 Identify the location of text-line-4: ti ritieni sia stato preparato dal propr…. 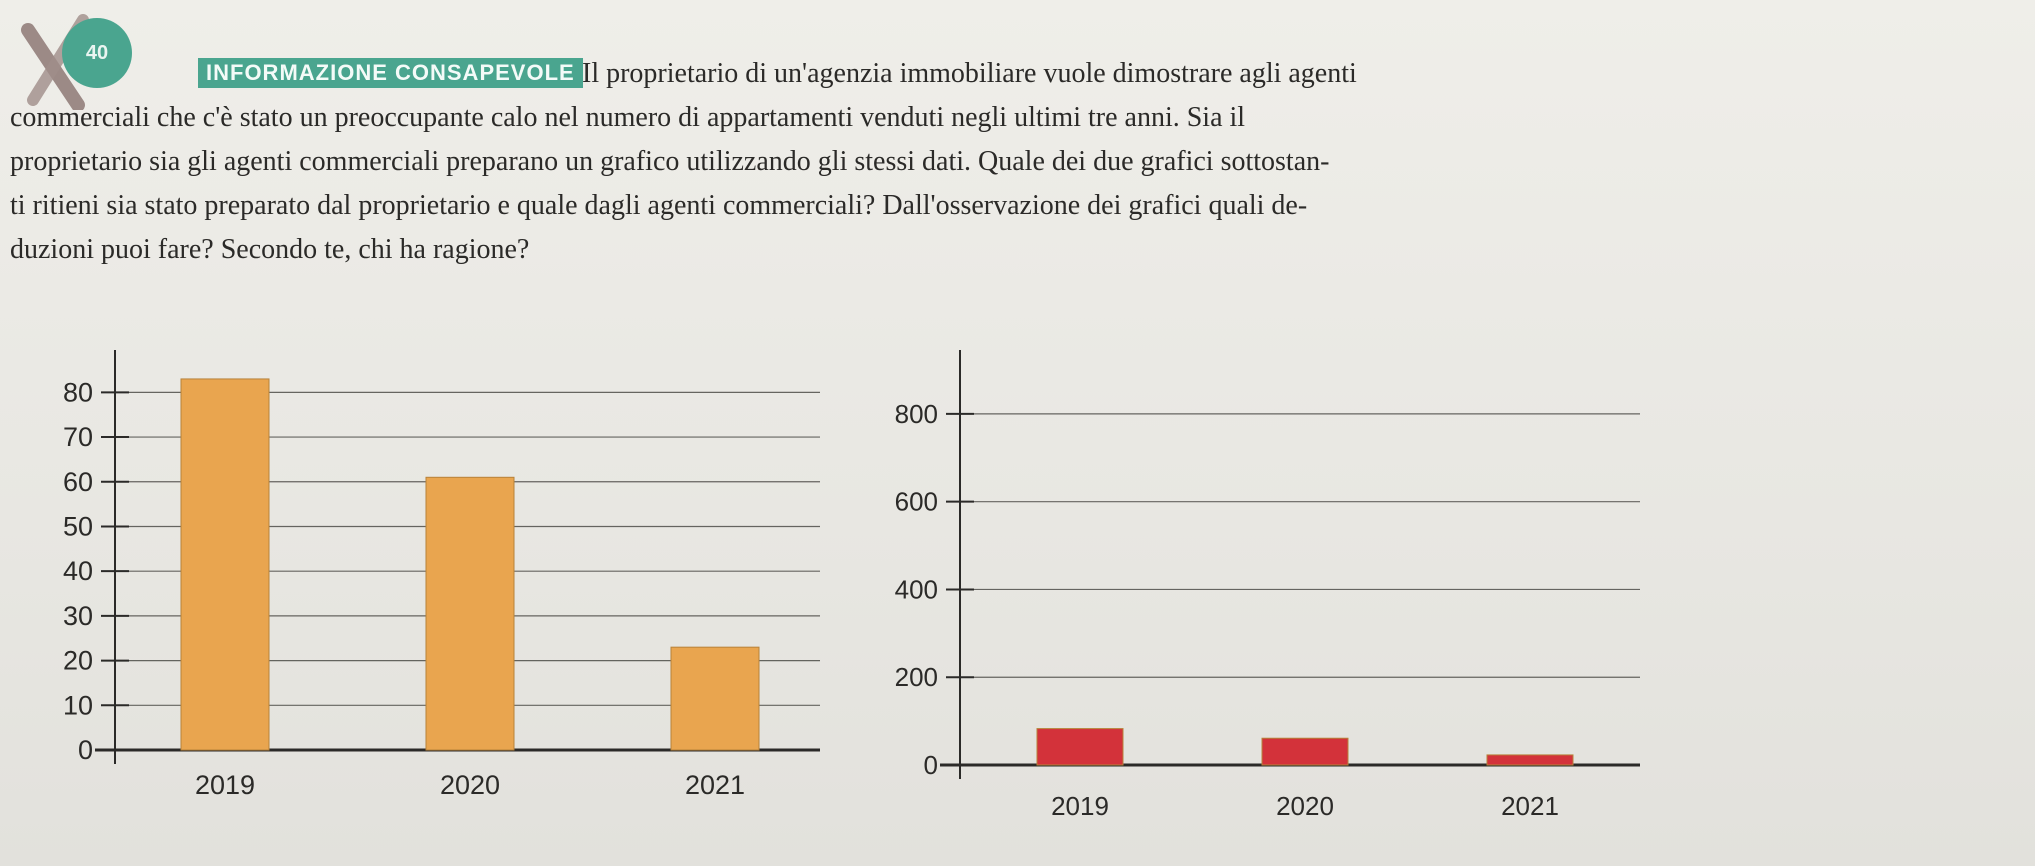
(659, 205).